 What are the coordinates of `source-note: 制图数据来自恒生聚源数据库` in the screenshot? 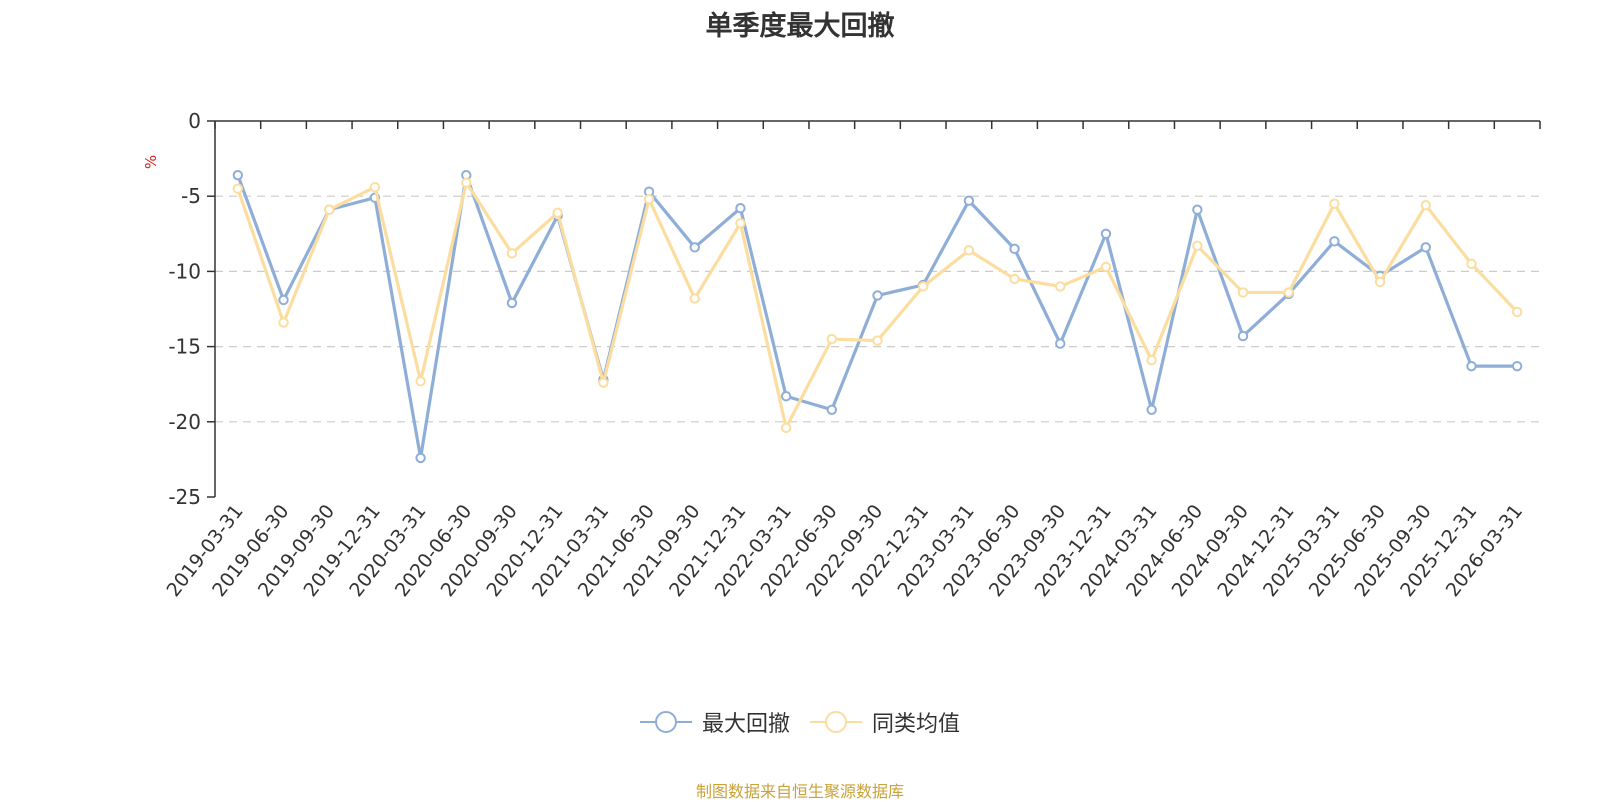 It's located at (799, 791).